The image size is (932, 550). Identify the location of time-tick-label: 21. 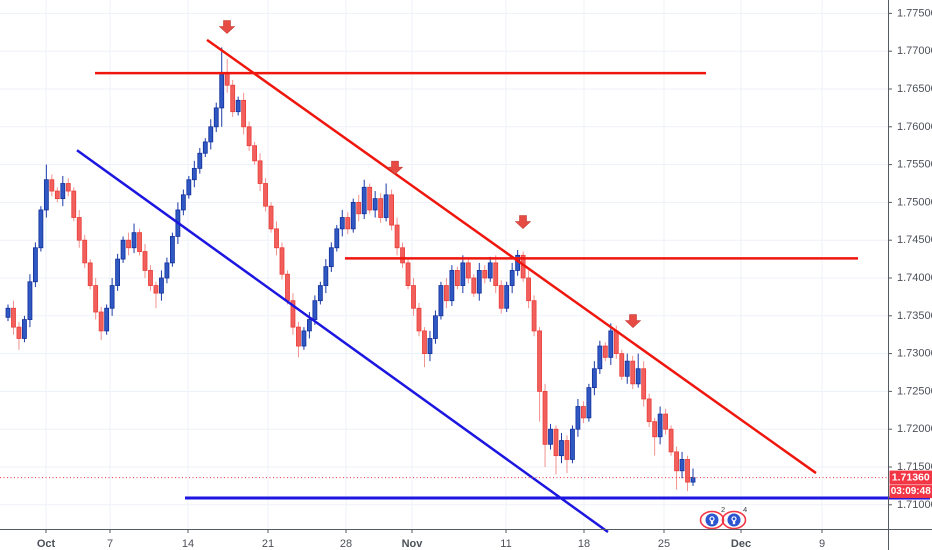
(268, 544).